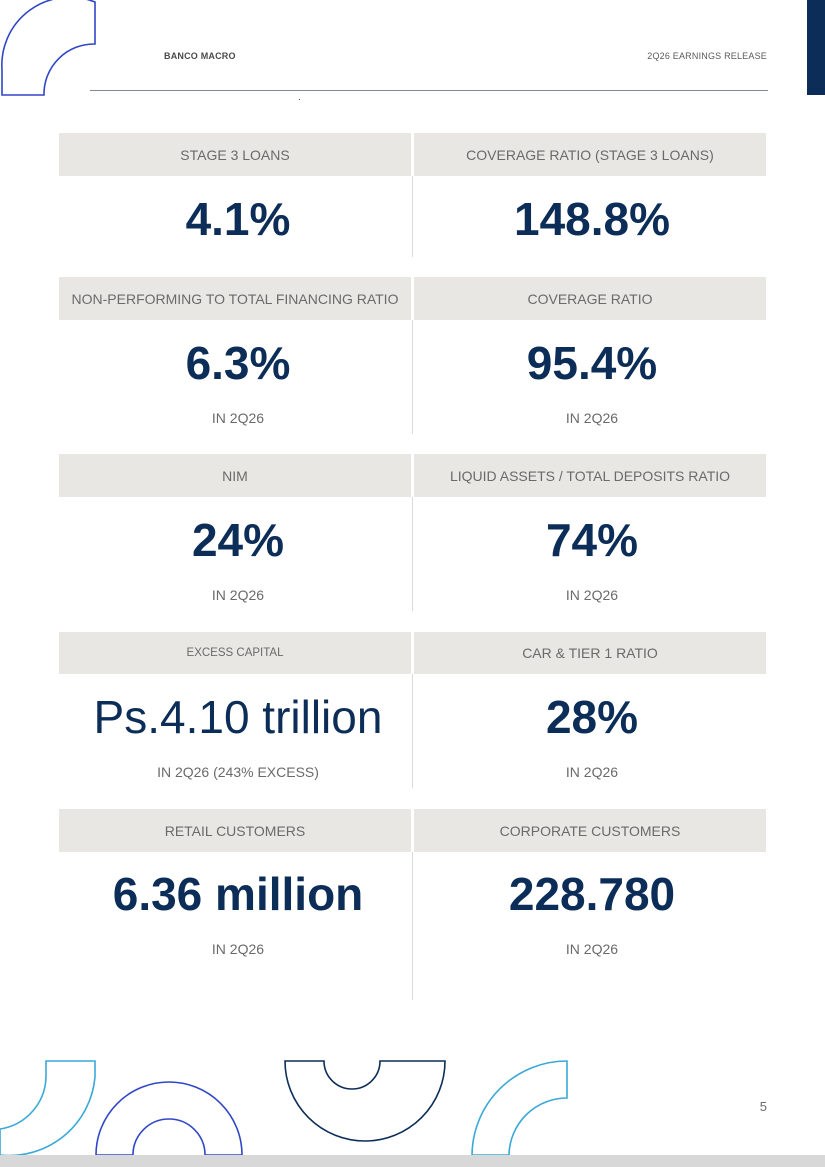  Describe the element at coordinates (590, 653) in the screenshot. I see `metric-label-car-tier1: CAR & TIER 1 RATIO` at that location.